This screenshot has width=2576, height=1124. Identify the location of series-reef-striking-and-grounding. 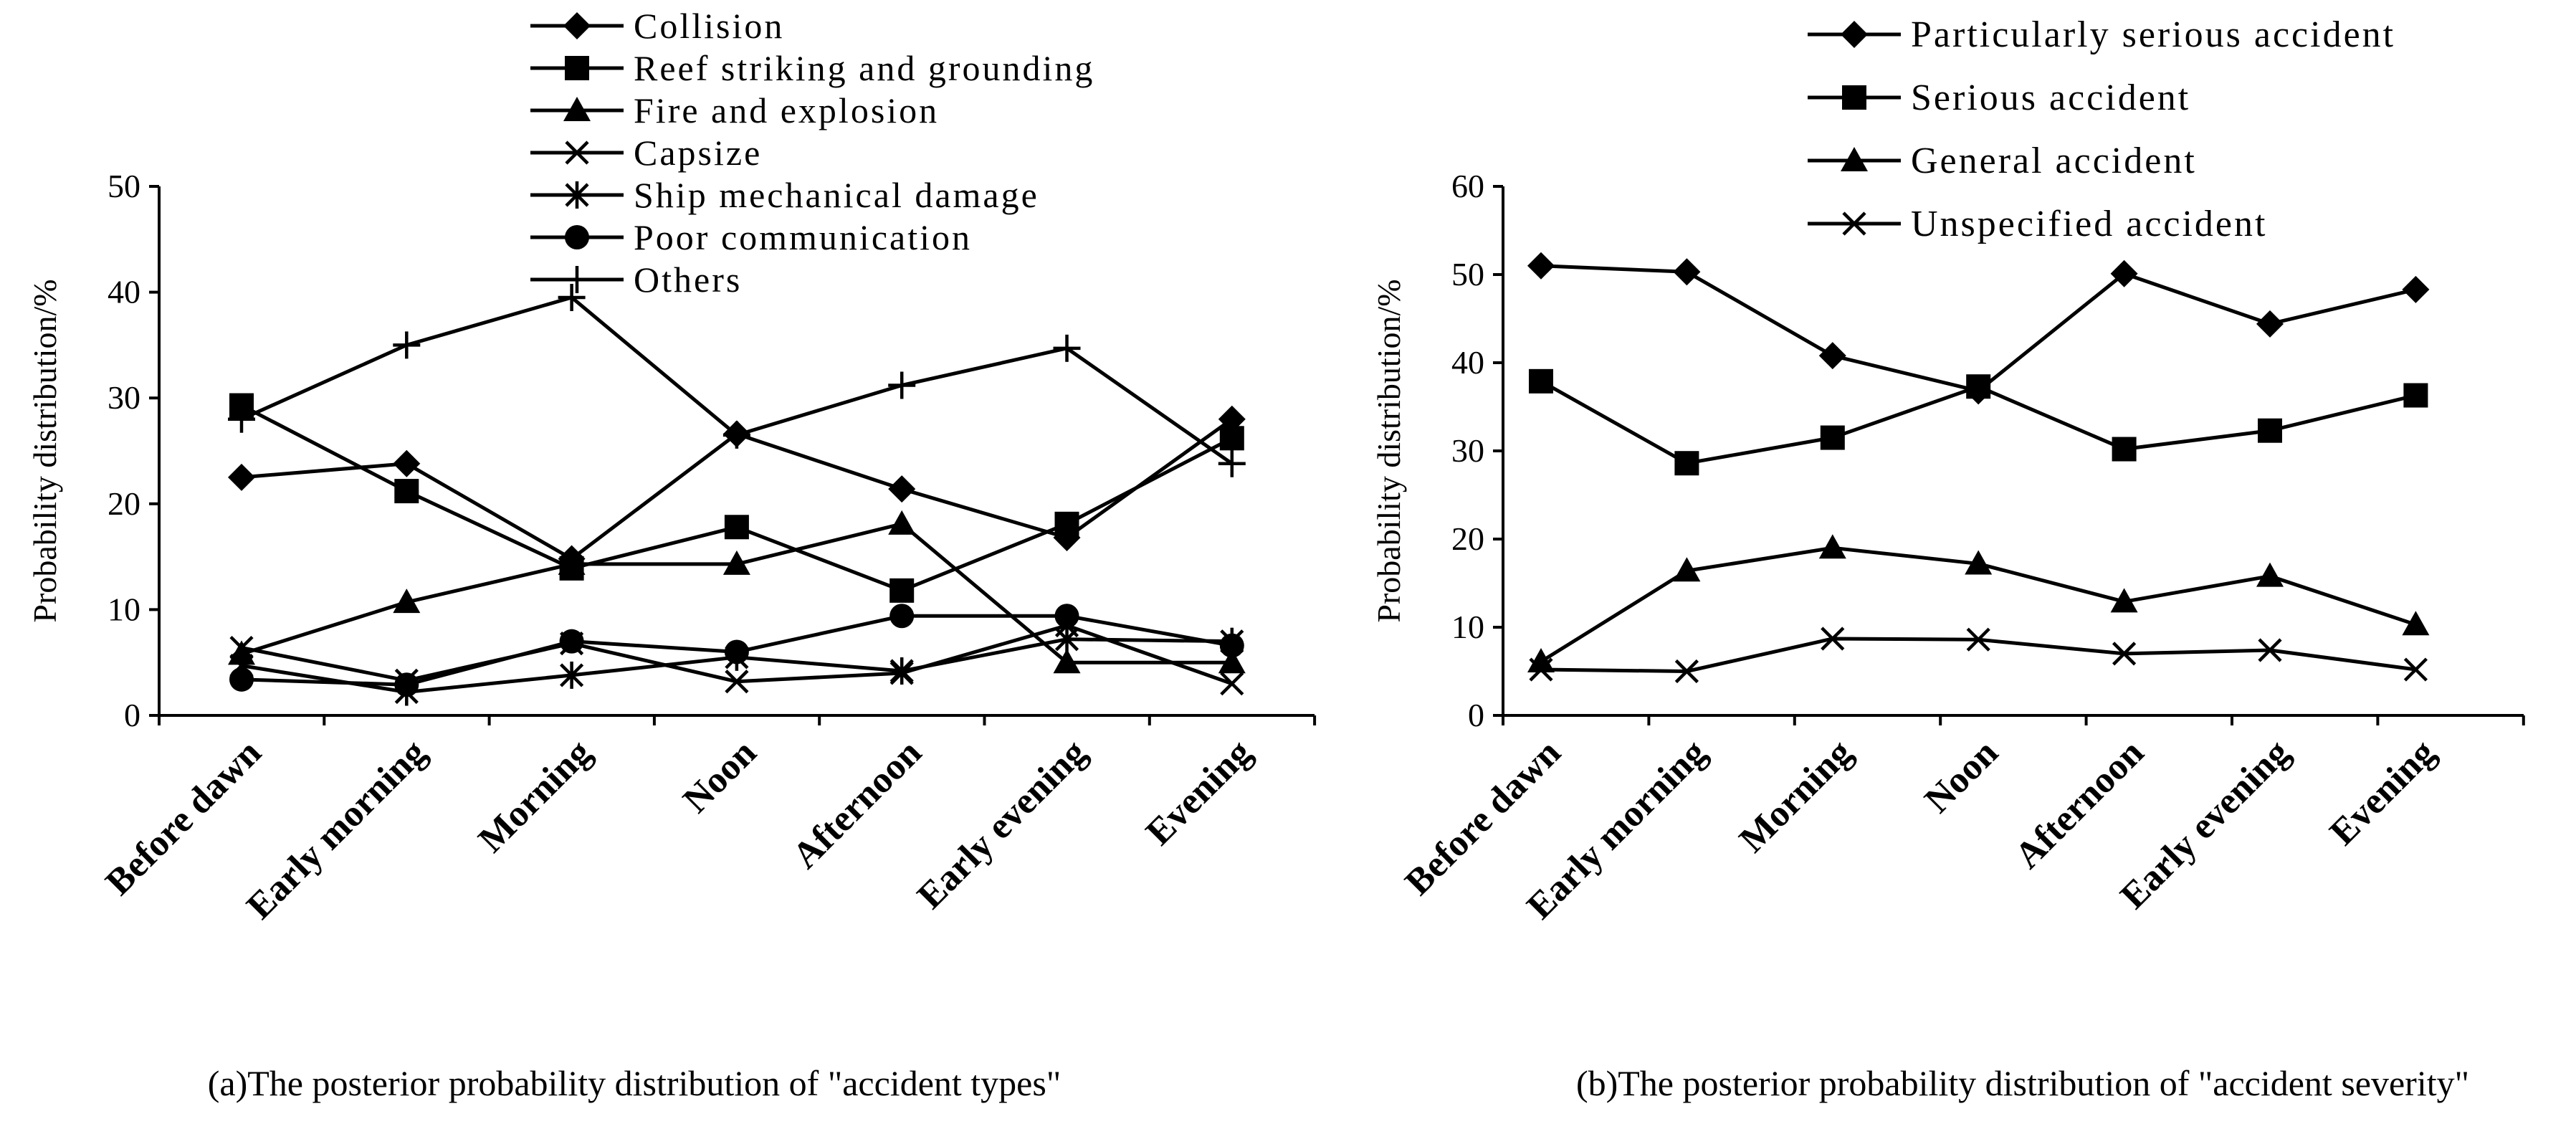
(736, 498).